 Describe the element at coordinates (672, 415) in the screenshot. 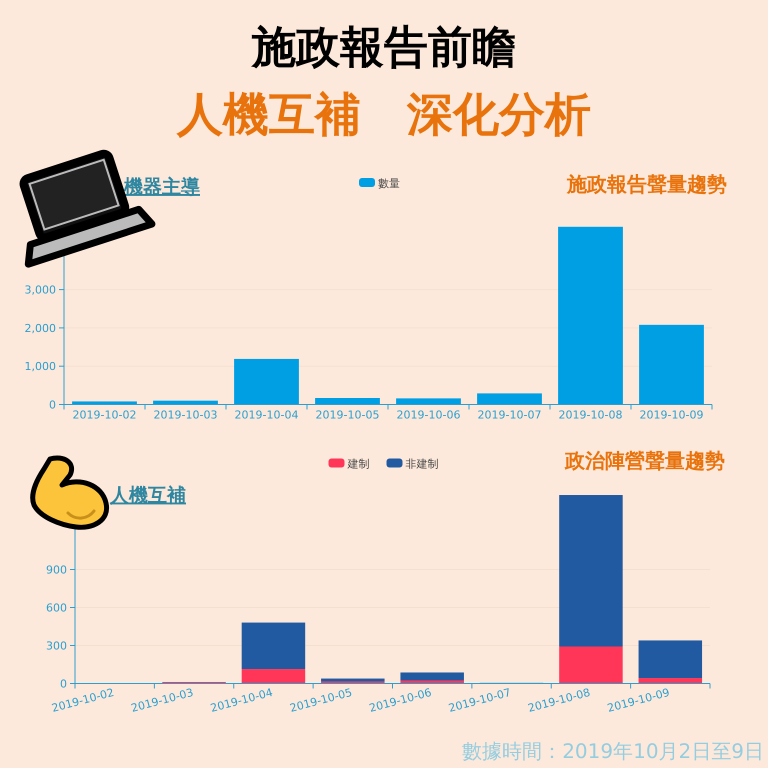

I see `x-tick-label: 2019-10-09` at that location.